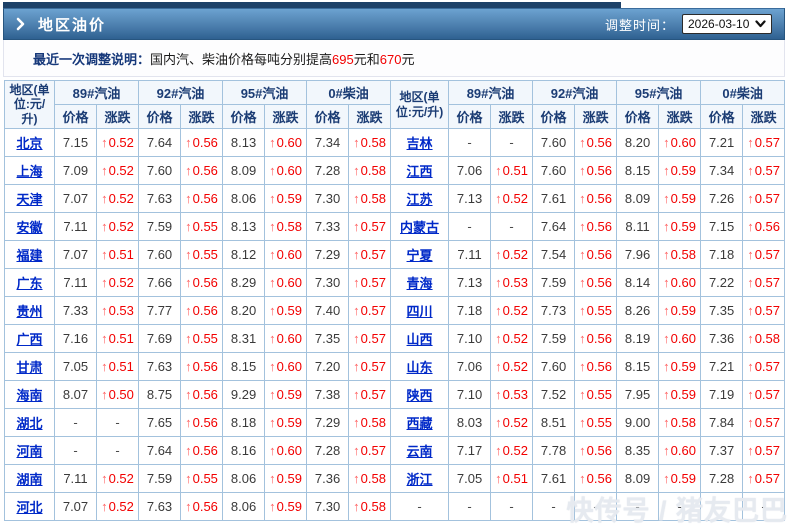 This screenshot has width=788, height=531. Describe the element at coordinates (29, 283) in the screenshot. I see `region-link: 广东` at that location.